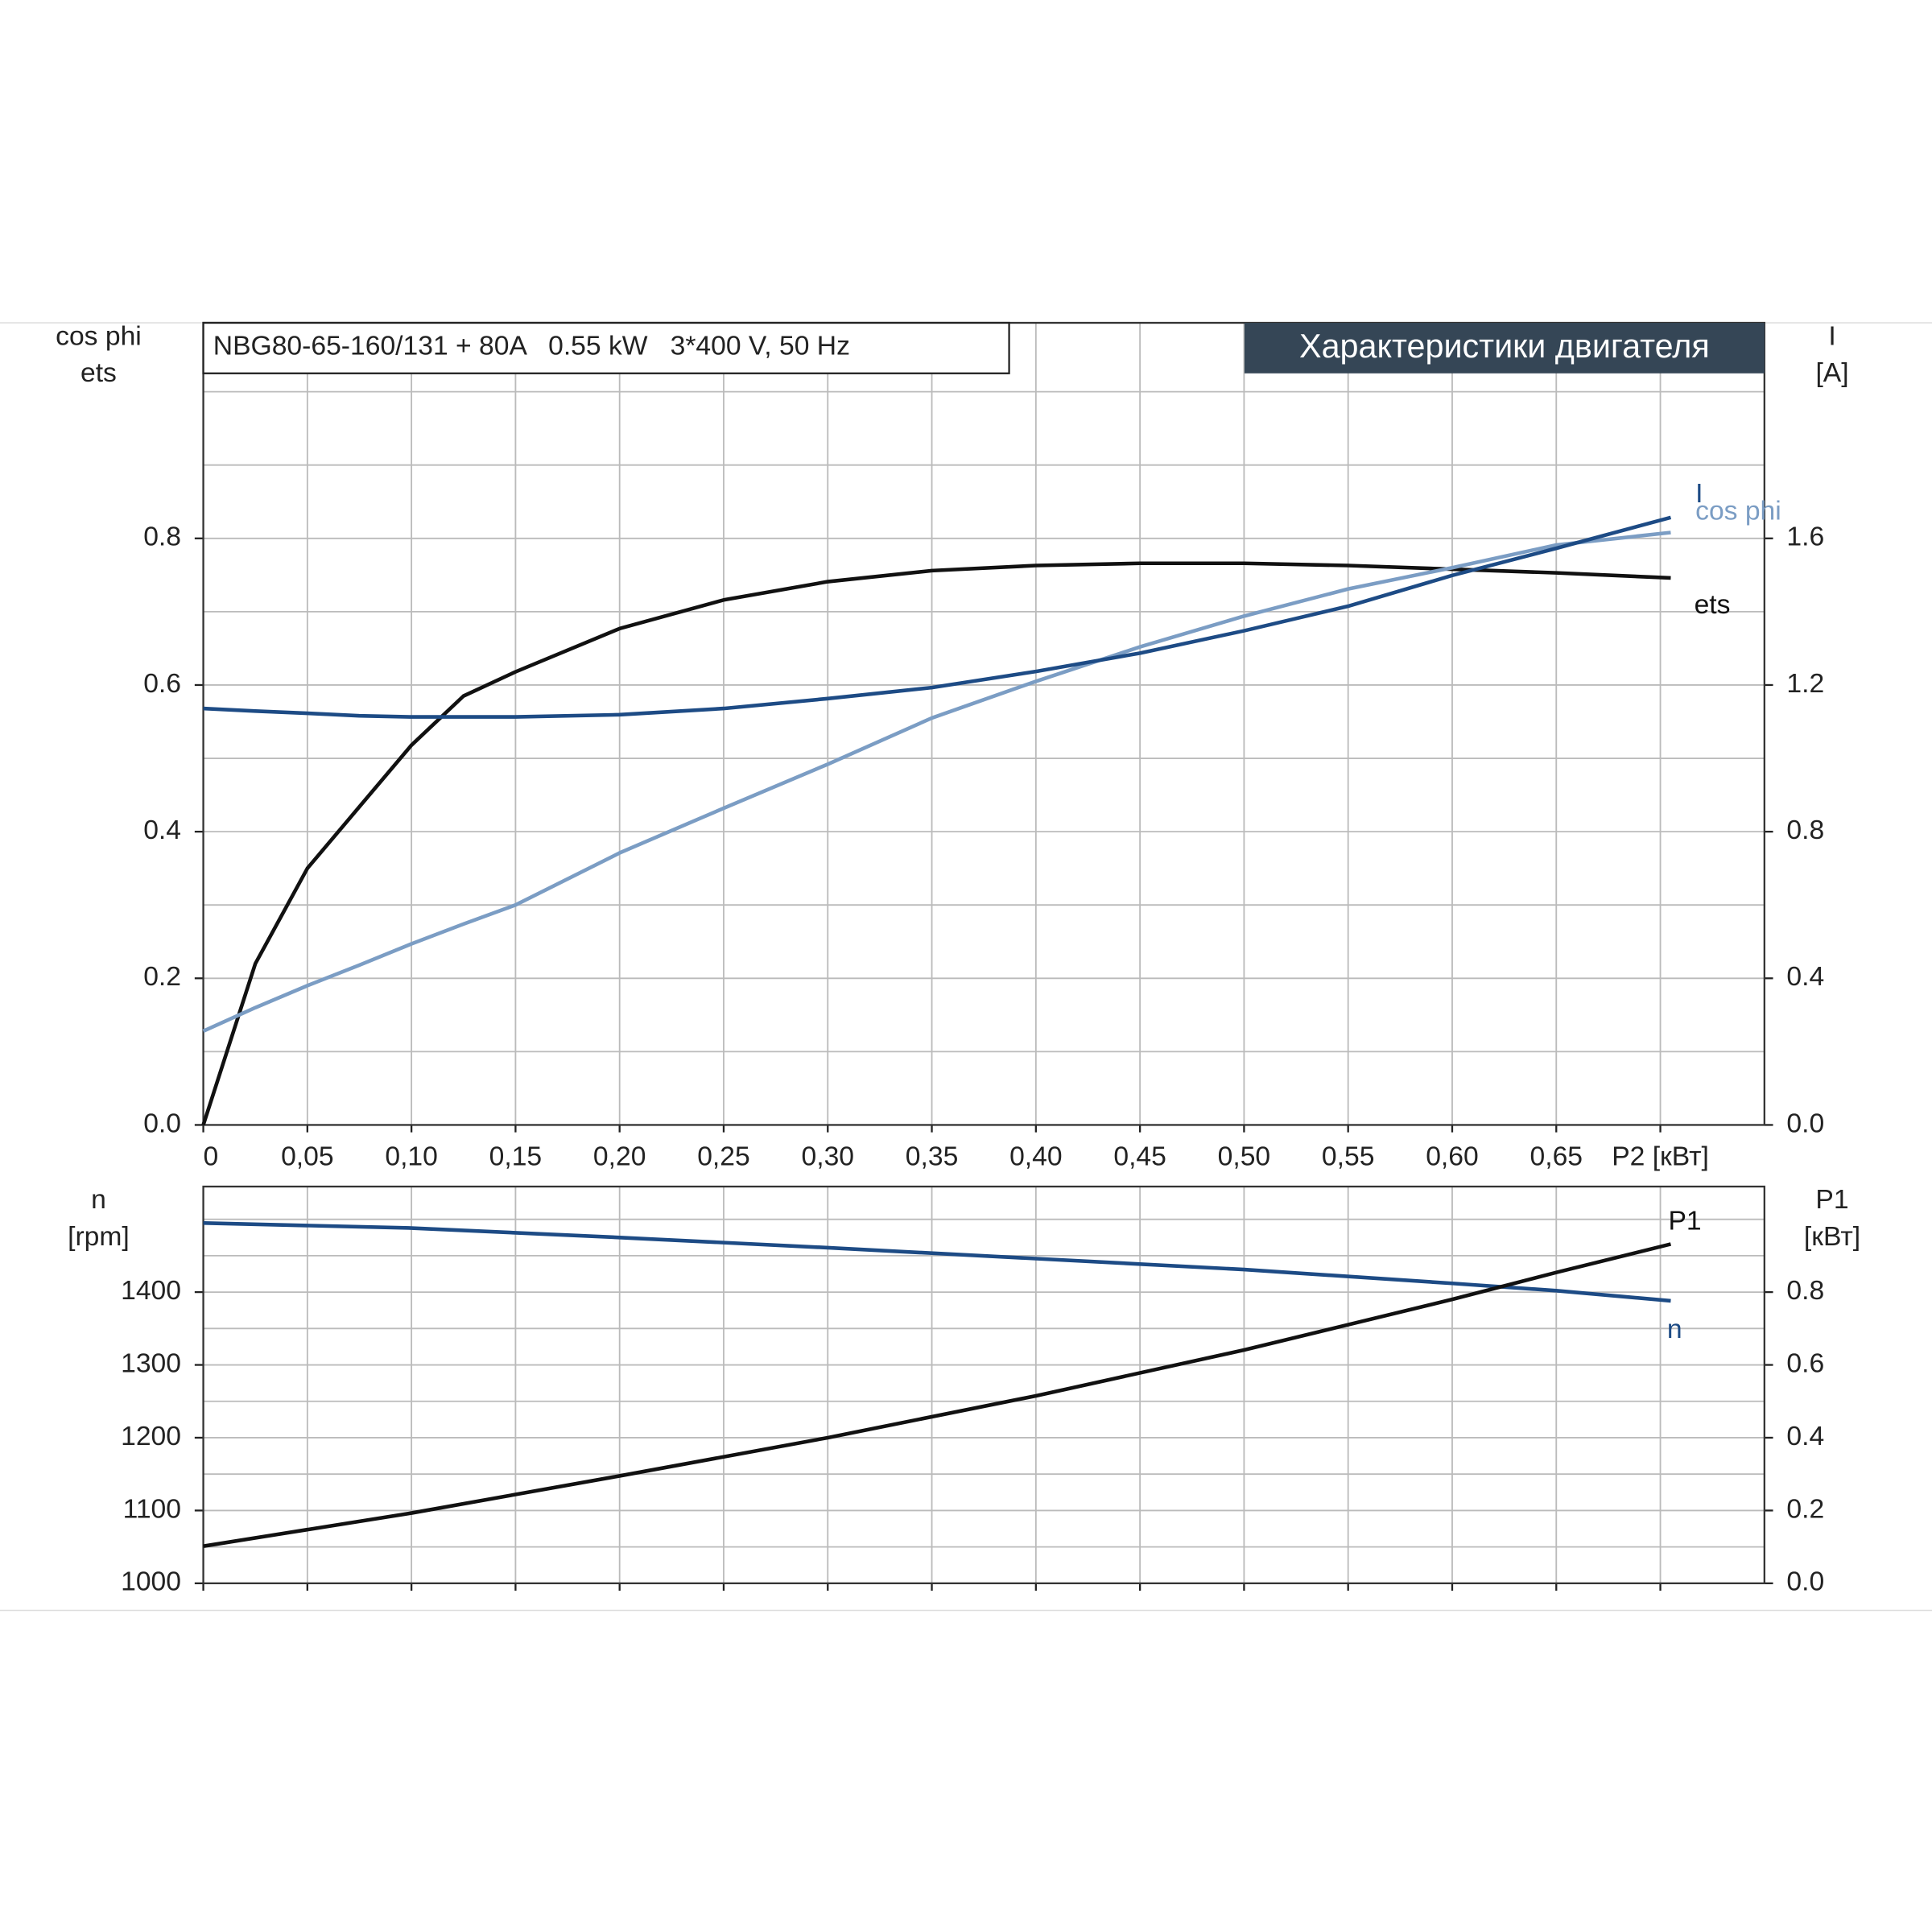  What do you see at coordinates (1805, 1509) in the screenshot?
I see `y2-tick-label: 0.2` at bounding box center [1805, 1509].